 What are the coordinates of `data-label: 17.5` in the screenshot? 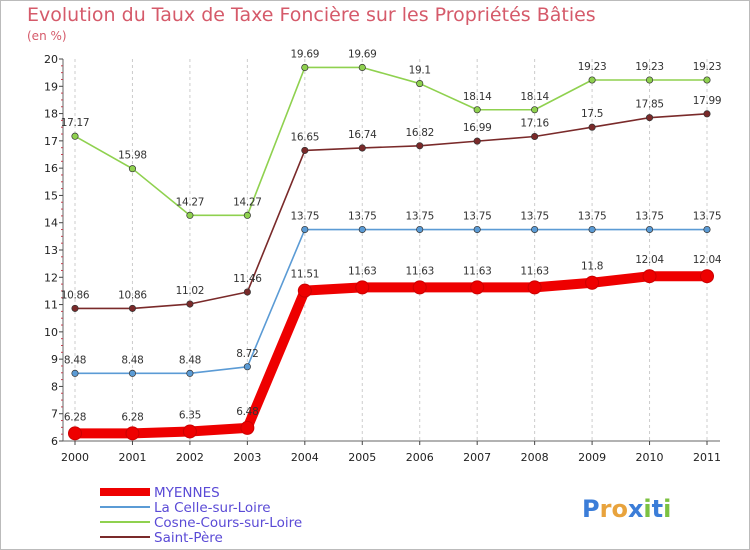 It's located at (592, 114).